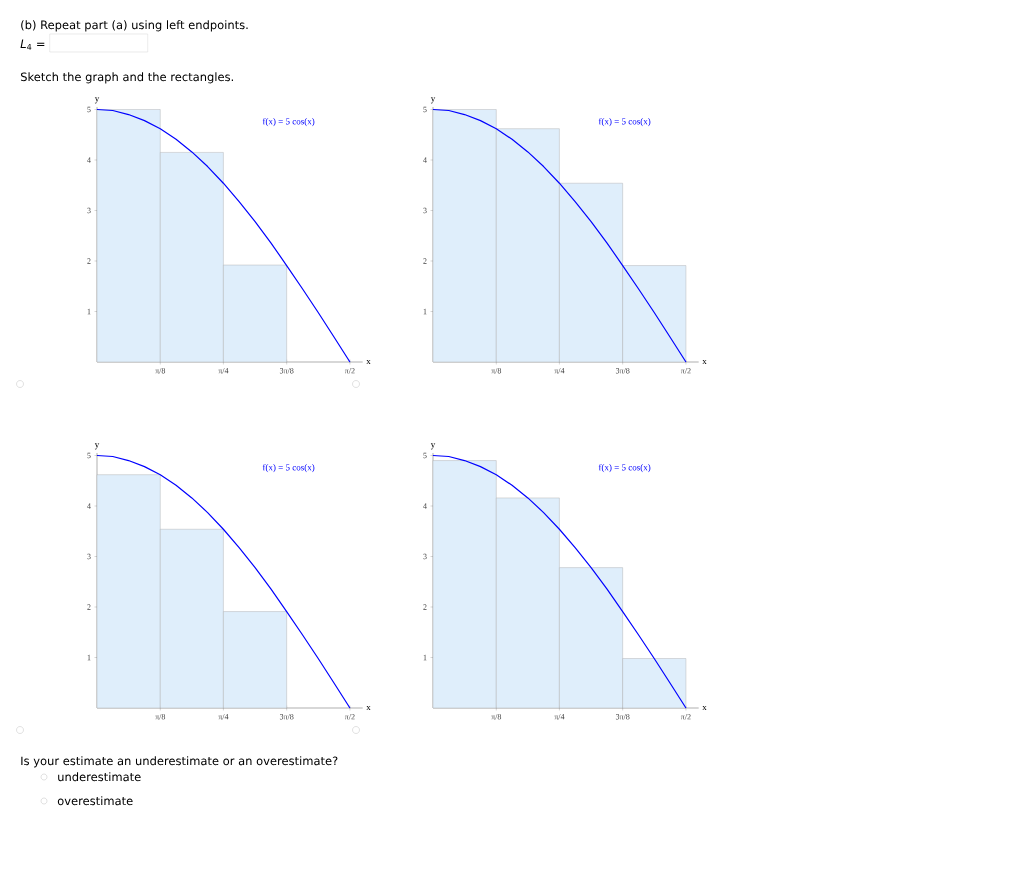 This screenshot has height=896, width=1024. What do you see at coordinates (95, 801) in the screenshot?
I see `text: overestimate` at bounding box center [95, 801].